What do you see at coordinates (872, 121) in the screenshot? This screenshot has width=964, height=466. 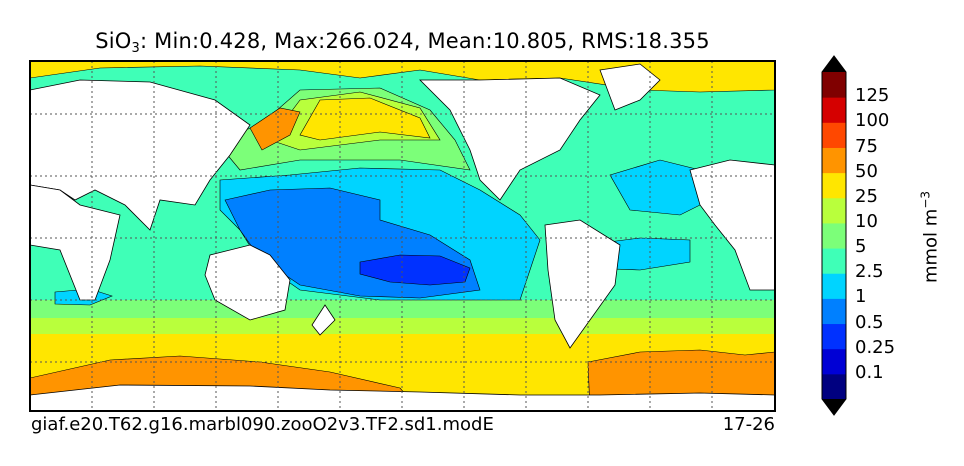 I see `colorbar-tick-label: 100` at bounding box center [872, 121].